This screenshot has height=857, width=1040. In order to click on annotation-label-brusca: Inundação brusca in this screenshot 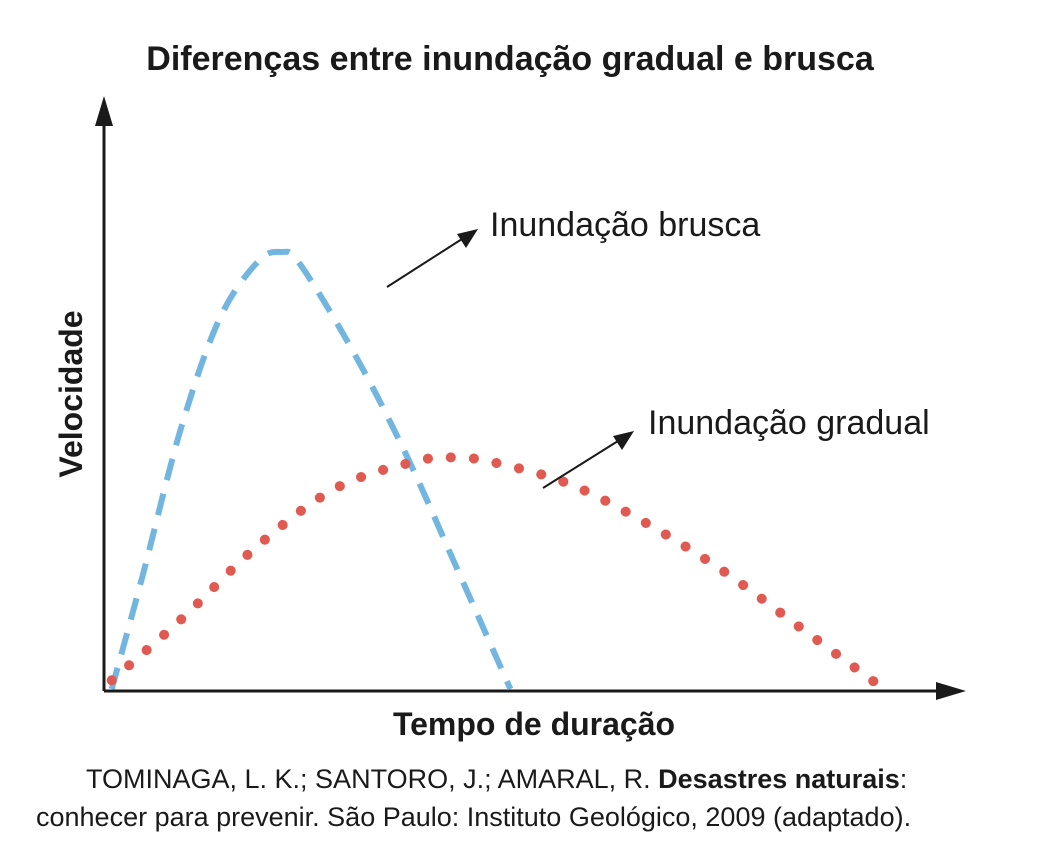, I will do `click(625, 225)`.